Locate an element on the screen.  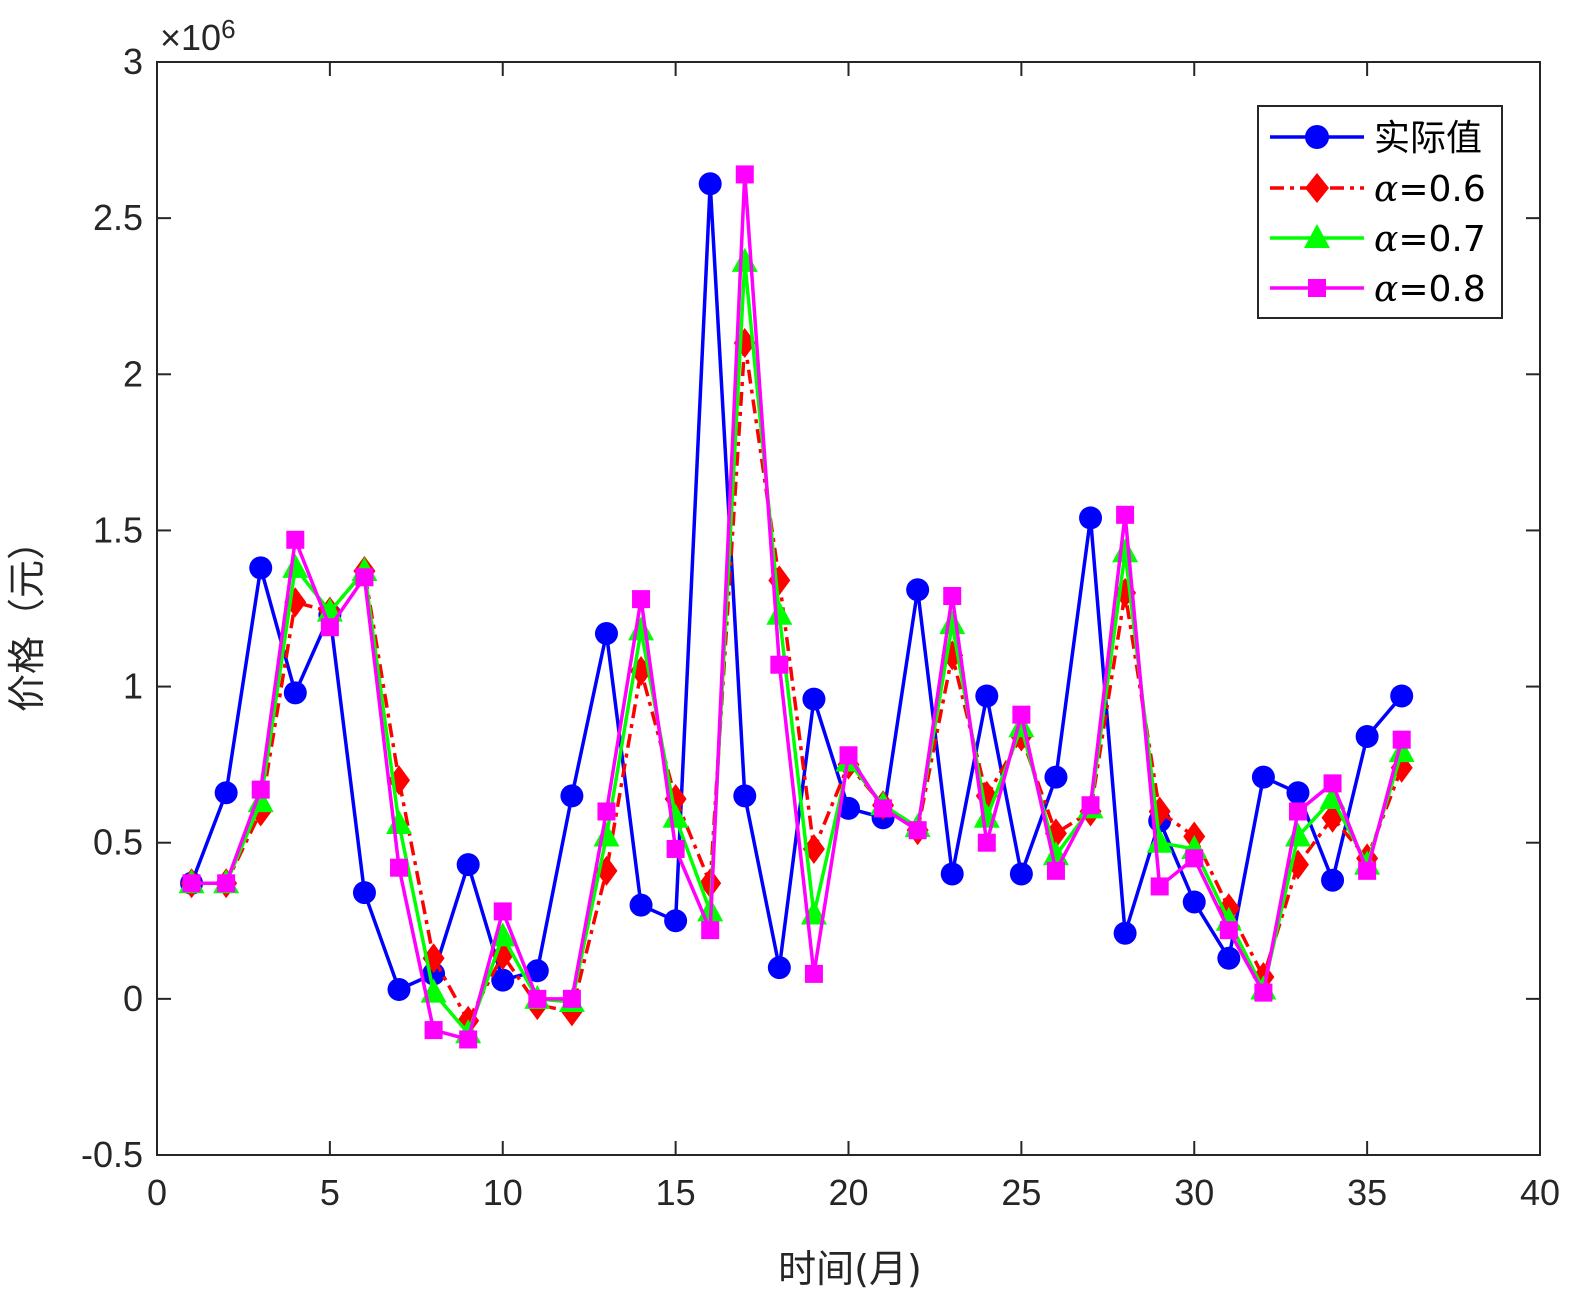
legend-label-alpha-08: α=0.8 is located at coordinates (1430, 289).